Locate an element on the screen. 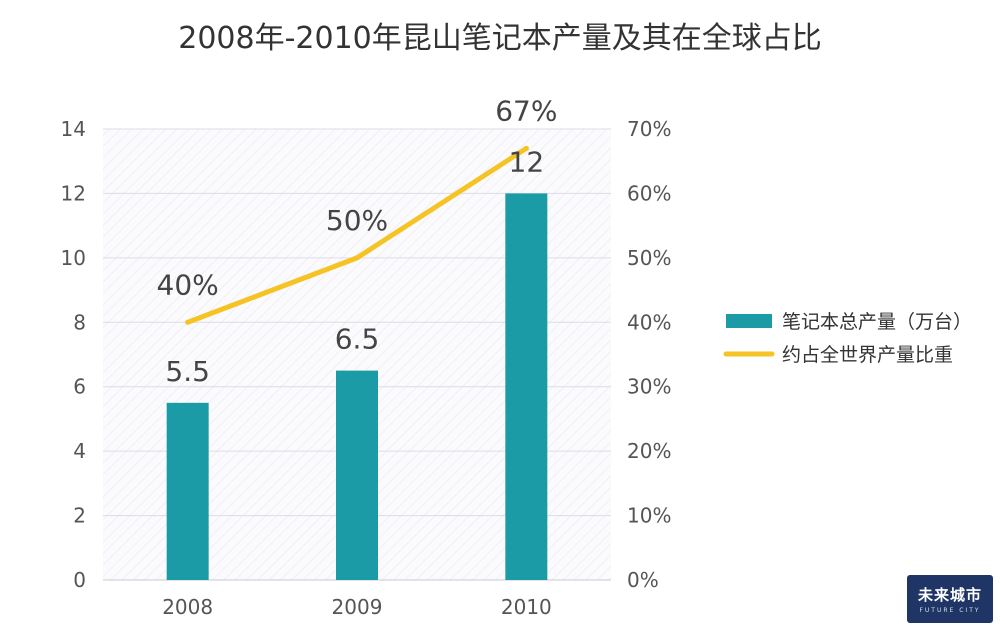 The height and width of the screenshot is (631, 1000). bar-value-label: 6.5 is located at coordinates (357, 339).